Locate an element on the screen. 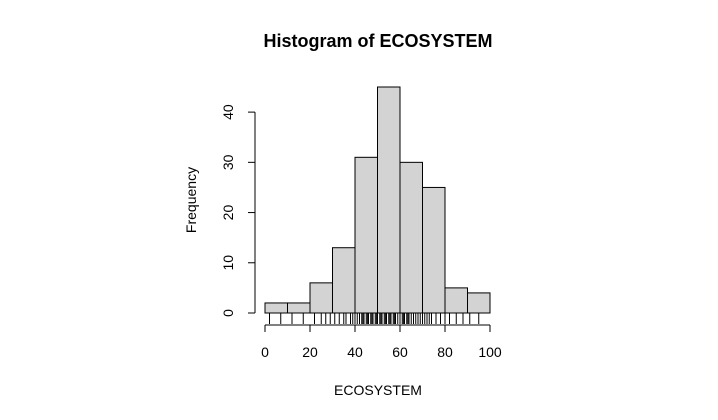  x-tick-label-2: 40 is located at coordinates (355, 352).